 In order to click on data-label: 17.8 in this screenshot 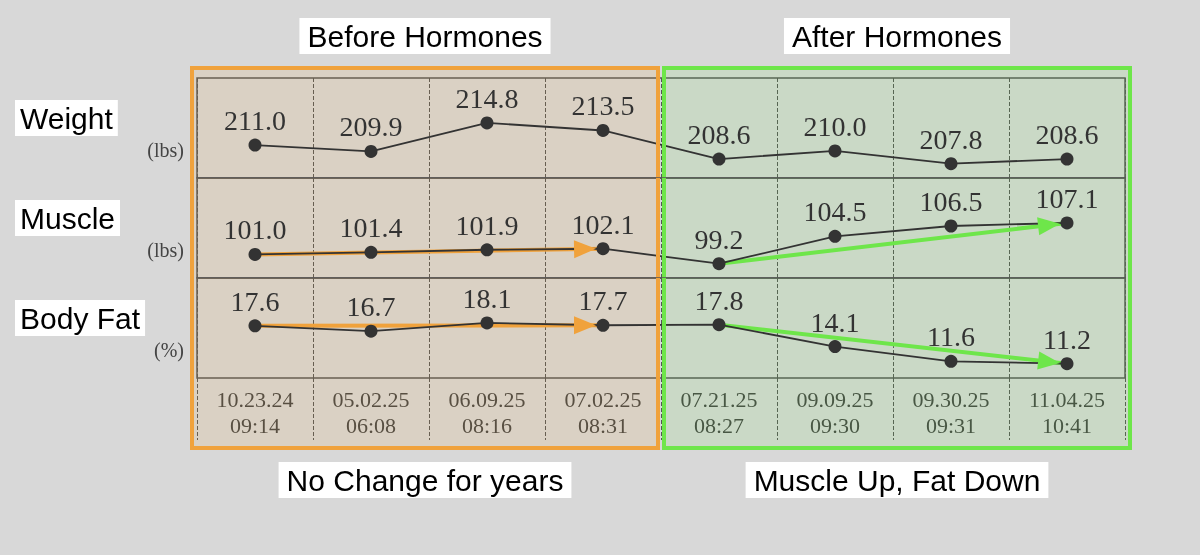, I will do `click(719, 300)`.